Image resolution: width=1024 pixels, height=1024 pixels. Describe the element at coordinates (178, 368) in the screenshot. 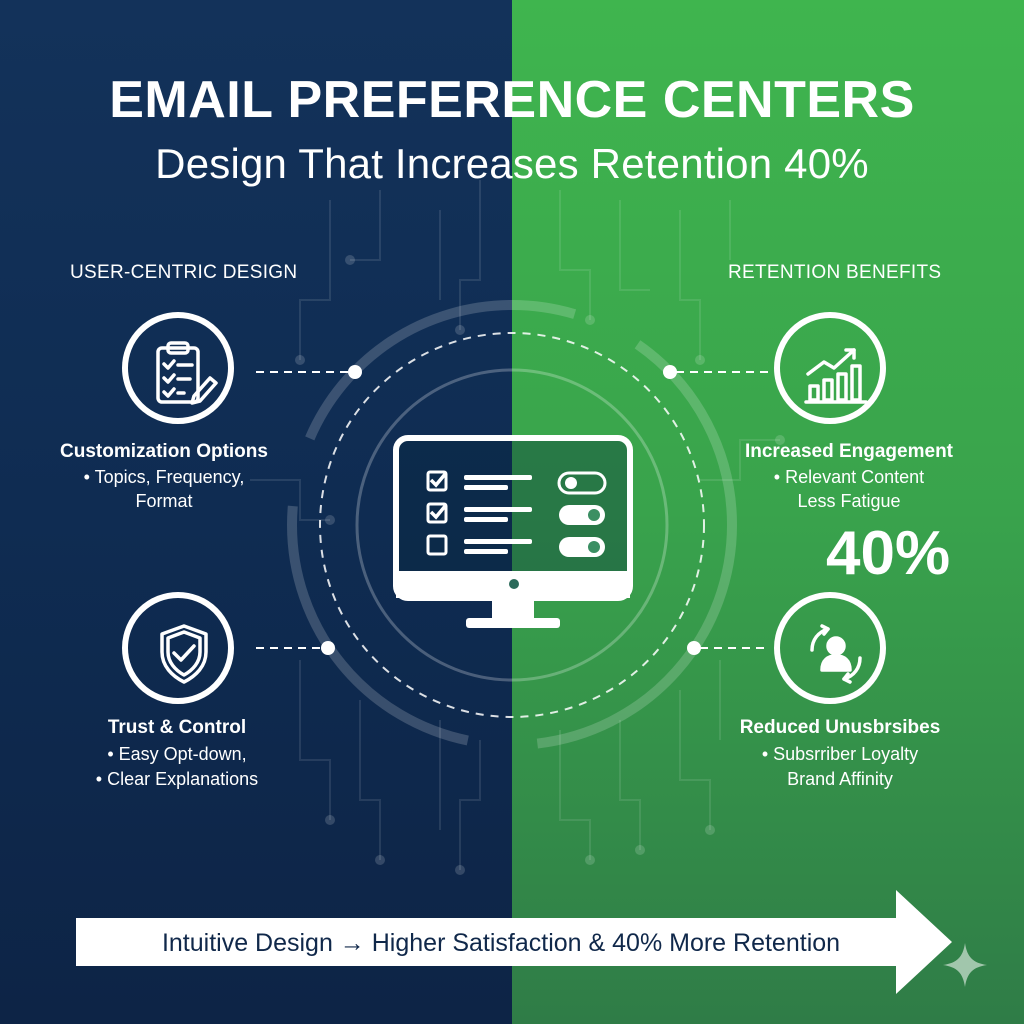

I see `clipboard-checklist-icon` at that location.